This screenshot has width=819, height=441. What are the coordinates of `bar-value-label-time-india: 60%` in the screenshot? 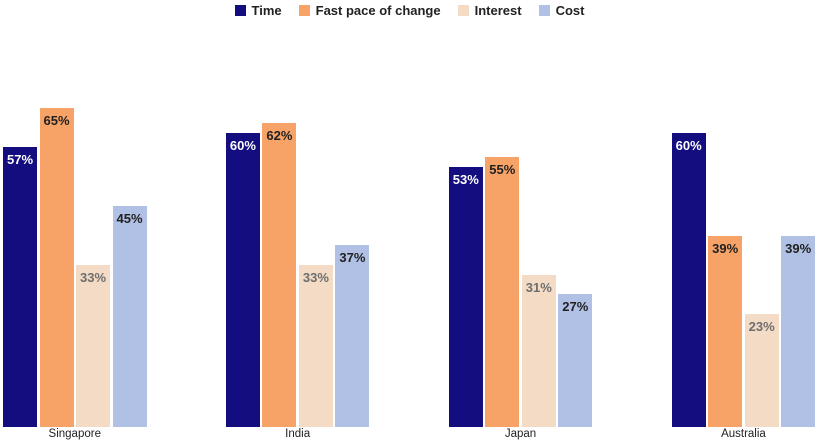 It's located at (242, 145).